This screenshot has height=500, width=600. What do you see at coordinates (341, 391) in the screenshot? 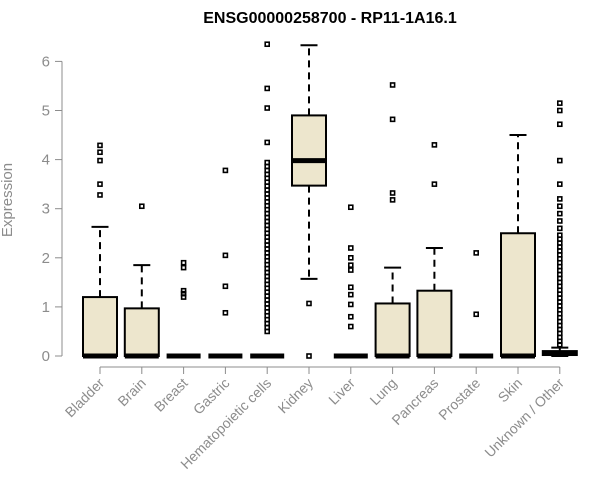
I see `x-tick-label: Liver` at bounding box center [341, 391].